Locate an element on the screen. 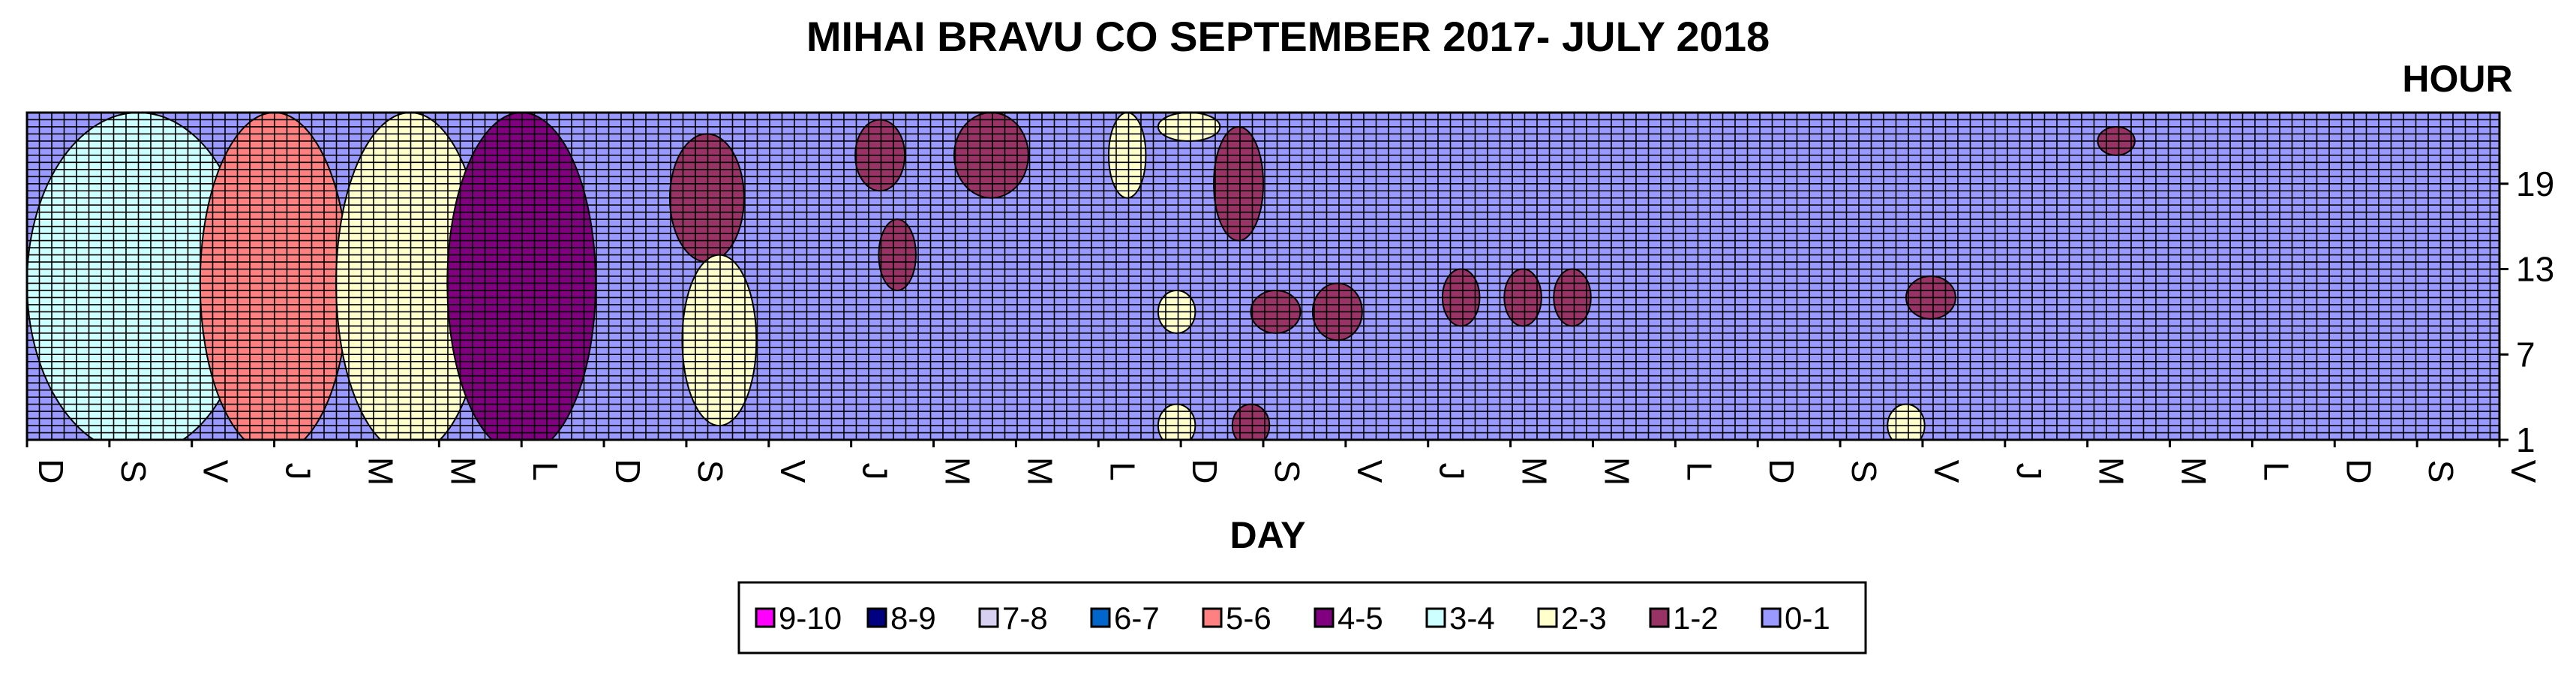  y-tick-label: 7 is located at coordinates (2525, 354).